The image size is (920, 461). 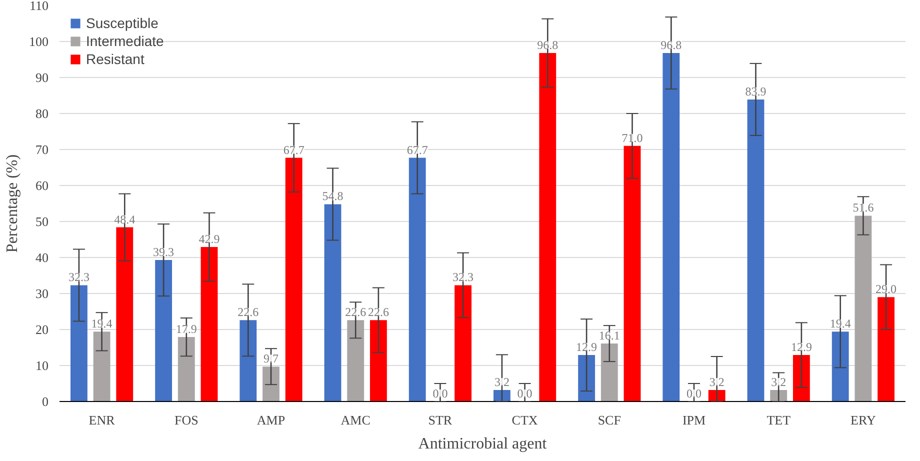 What do you see at coordinates (483, 444) in the screenshot?
I see `x-axis-title: Antimicrobial agent` at bounding box center [483, 444].